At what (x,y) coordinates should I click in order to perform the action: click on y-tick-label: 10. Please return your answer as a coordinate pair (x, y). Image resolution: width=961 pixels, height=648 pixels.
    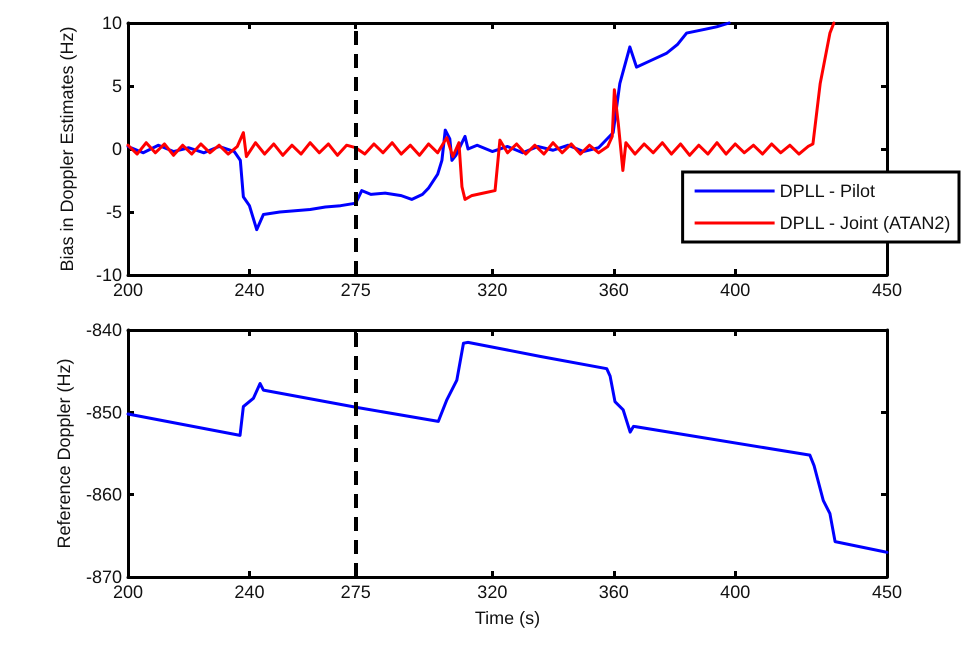
    Looking at the image, I should click on (112, 23).